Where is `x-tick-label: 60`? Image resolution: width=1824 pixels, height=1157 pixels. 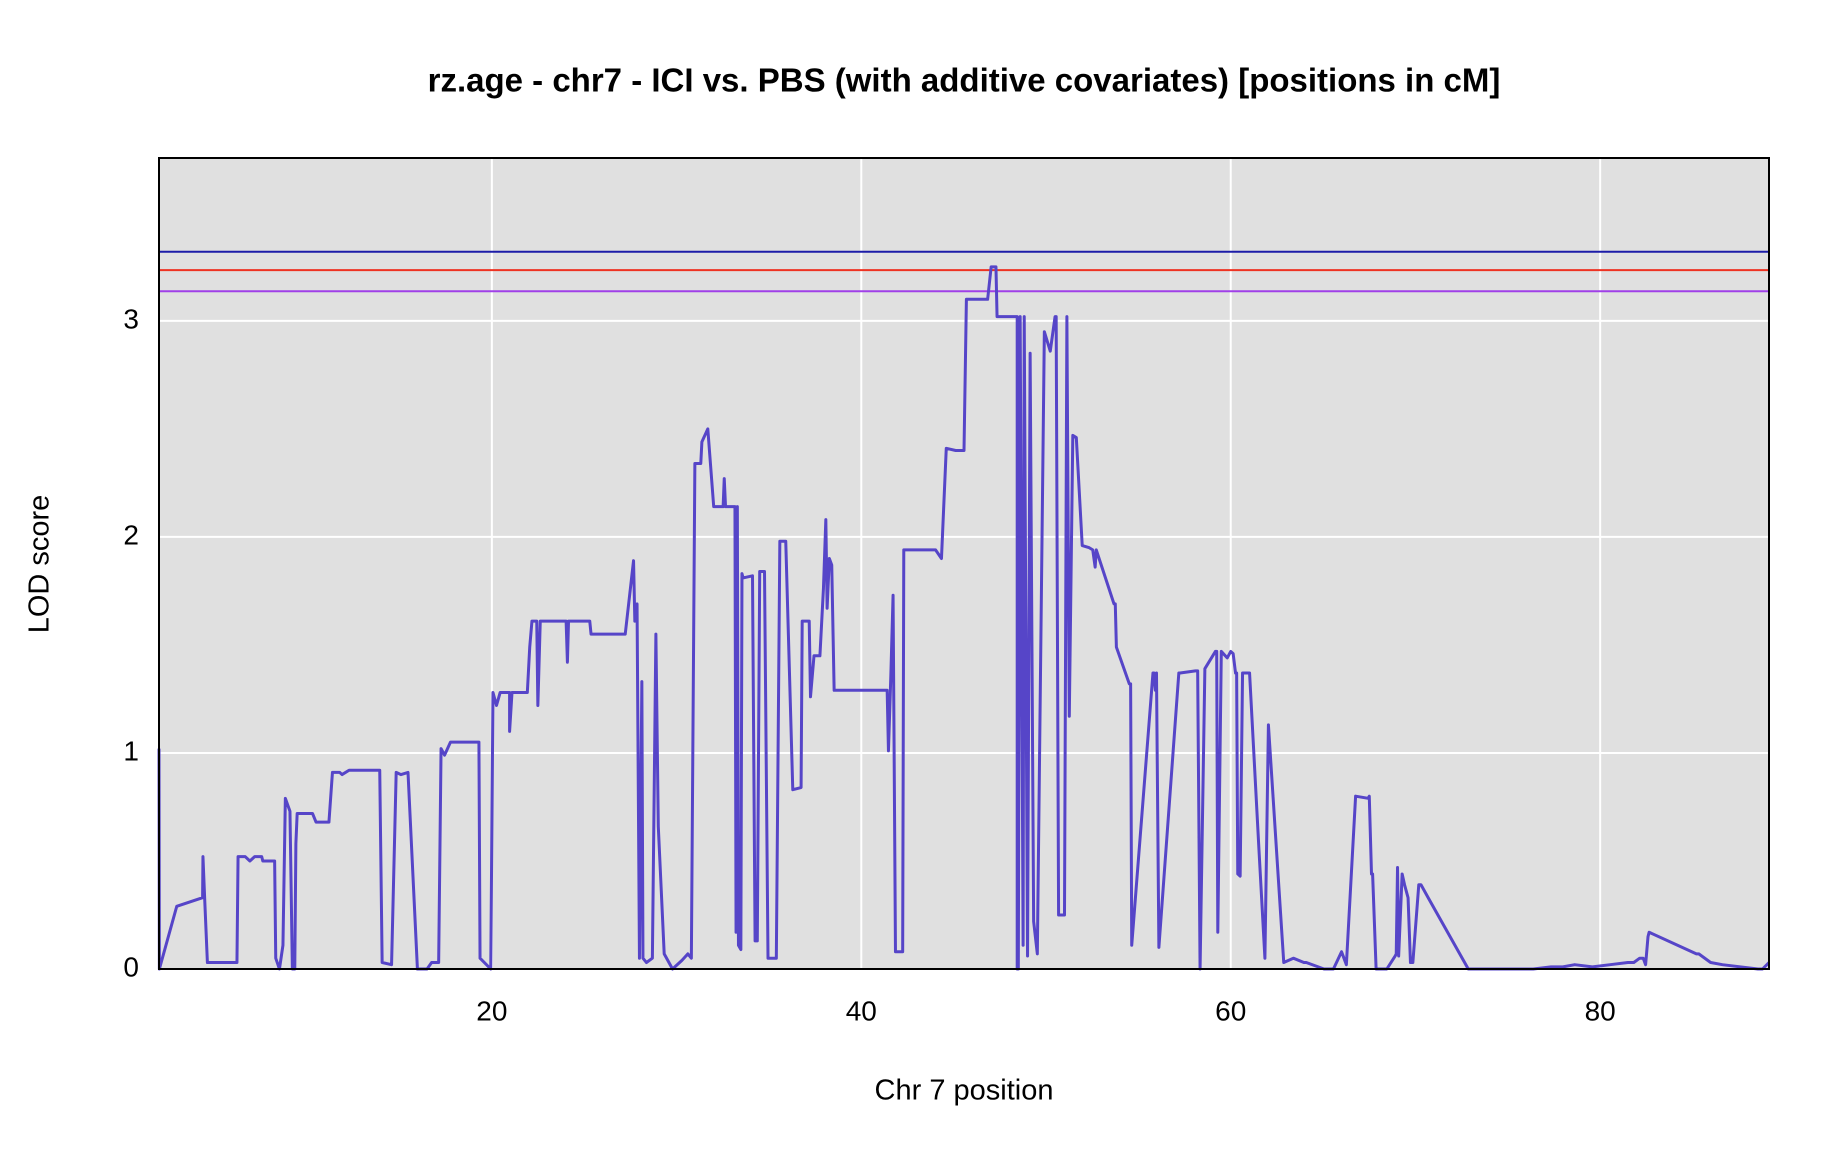 x-tick-label: 60 is located at coordinates (1230, 1010).